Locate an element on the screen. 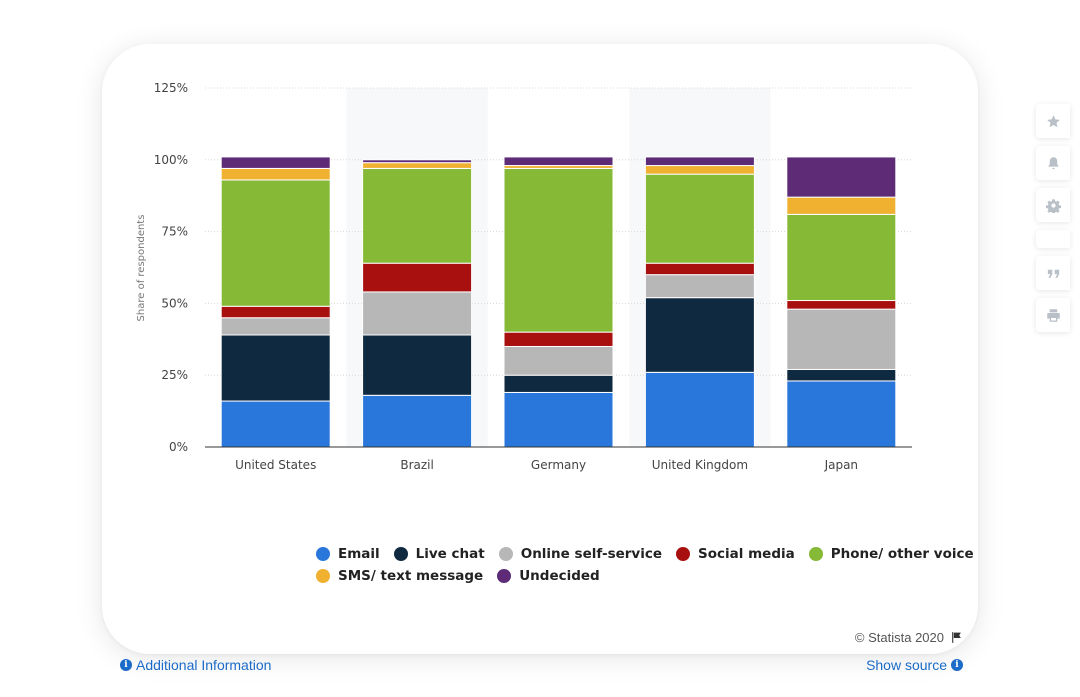 The image size is (1080, 697). bar-germany-online-self-service is located at coordinates (558, 360).